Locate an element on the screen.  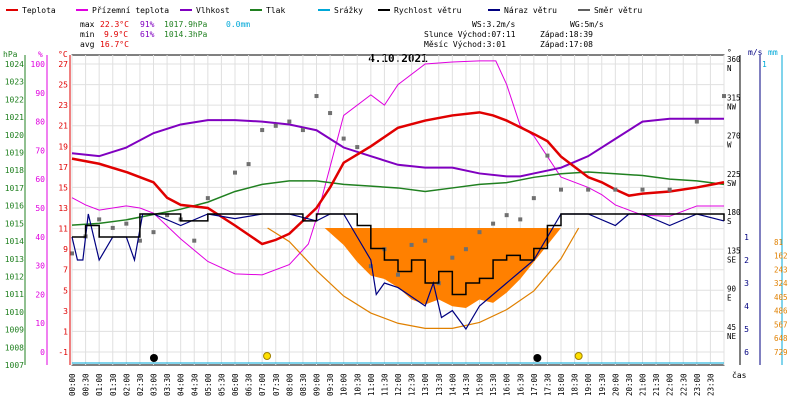
ms-tick-label: 2 is located at coordinates (746, 260).